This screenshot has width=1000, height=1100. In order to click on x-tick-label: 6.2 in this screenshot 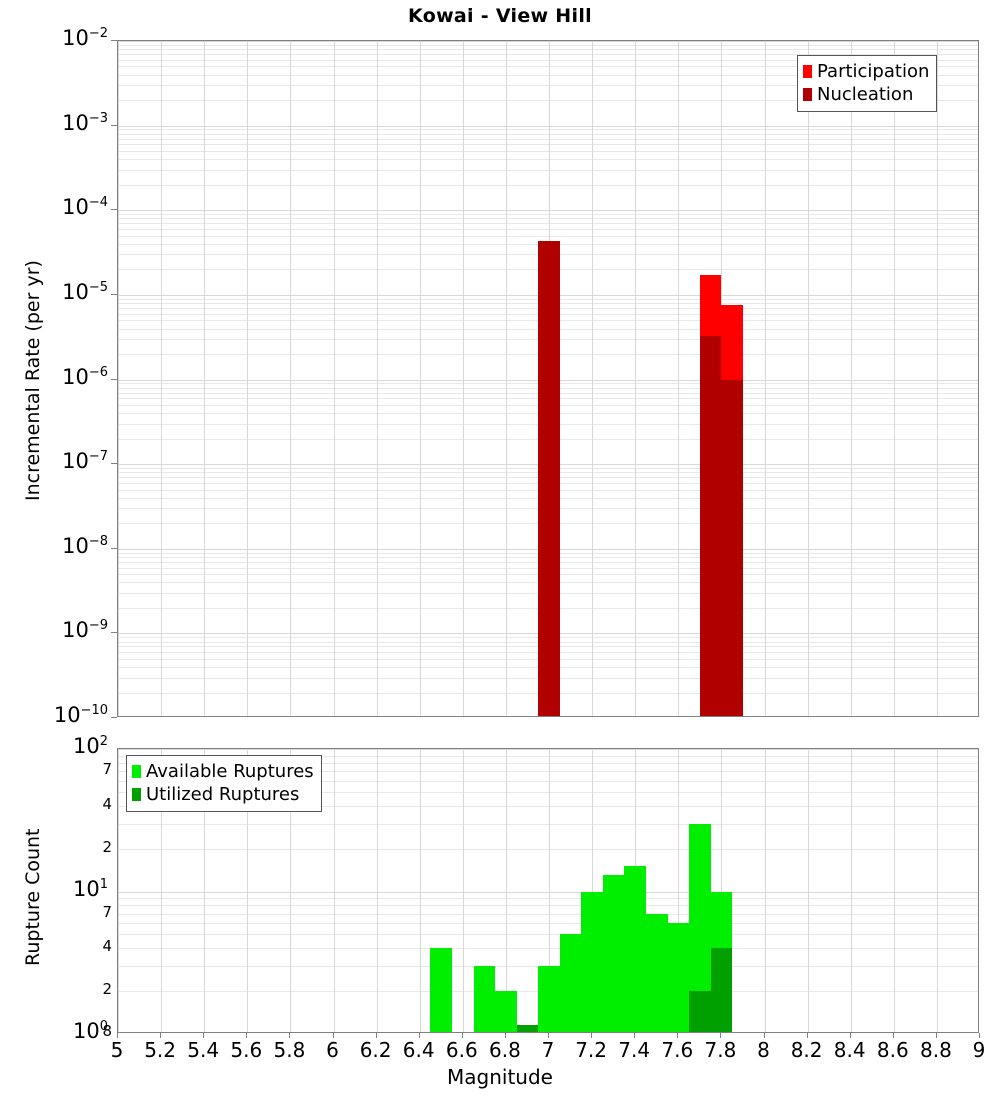, I will do `click(375, 1050)`.